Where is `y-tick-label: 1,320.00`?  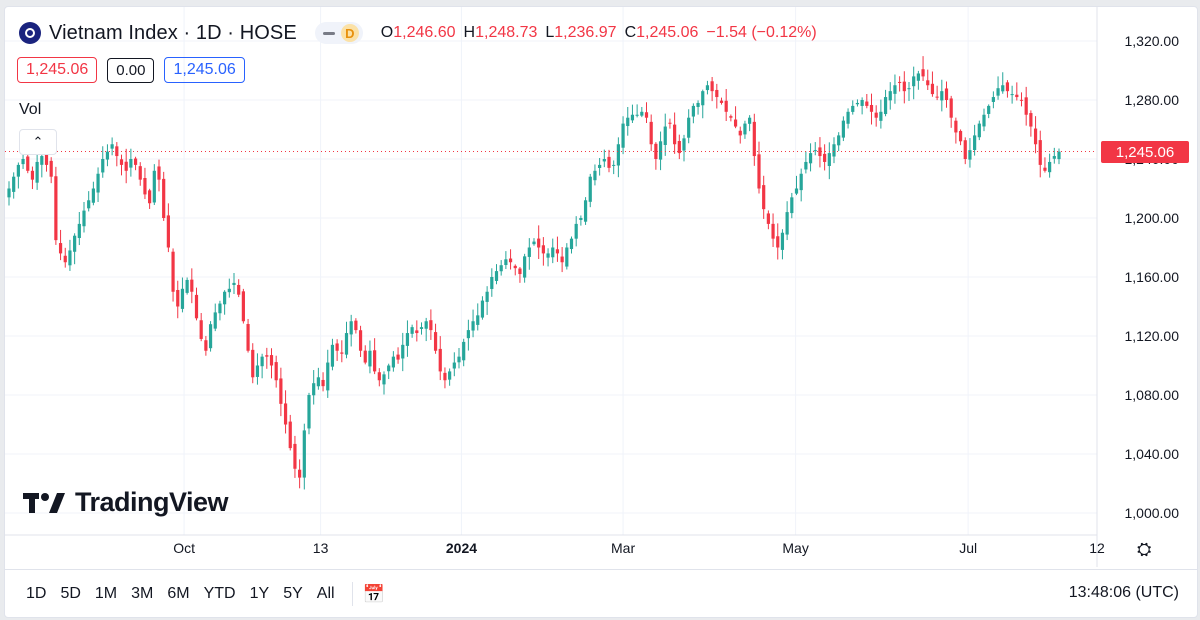 y-tick-label: 1,320.00 is located at coordinates (1152, 41).